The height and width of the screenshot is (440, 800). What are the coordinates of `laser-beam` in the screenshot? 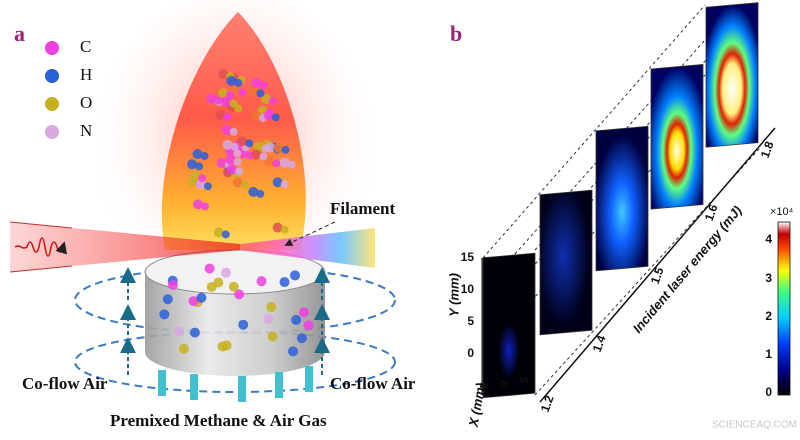 It's located at (125, 247).